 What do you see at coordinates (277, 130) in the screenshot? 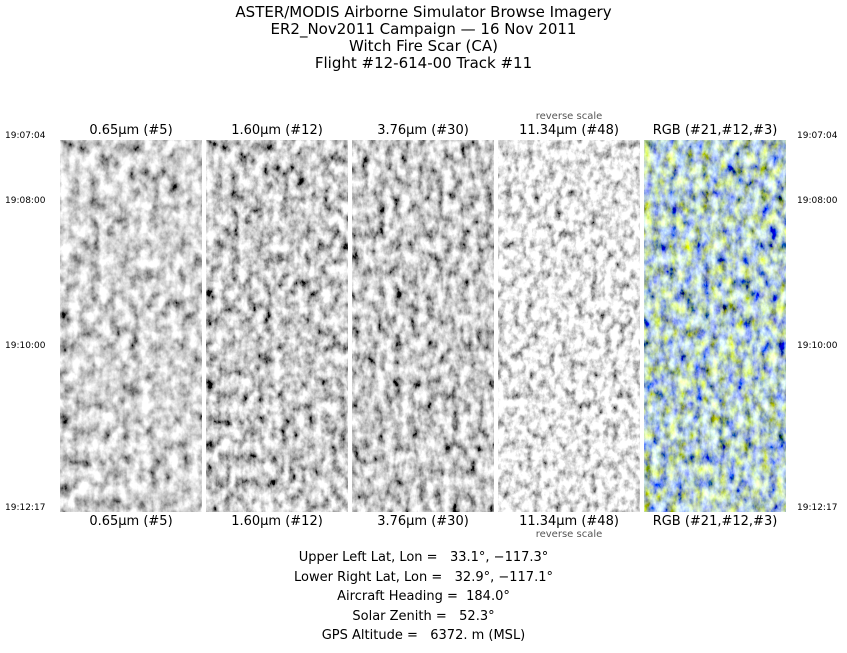
I see `band-label-top-2: 1.60μm (#12)` at bounding box center [277, 130].